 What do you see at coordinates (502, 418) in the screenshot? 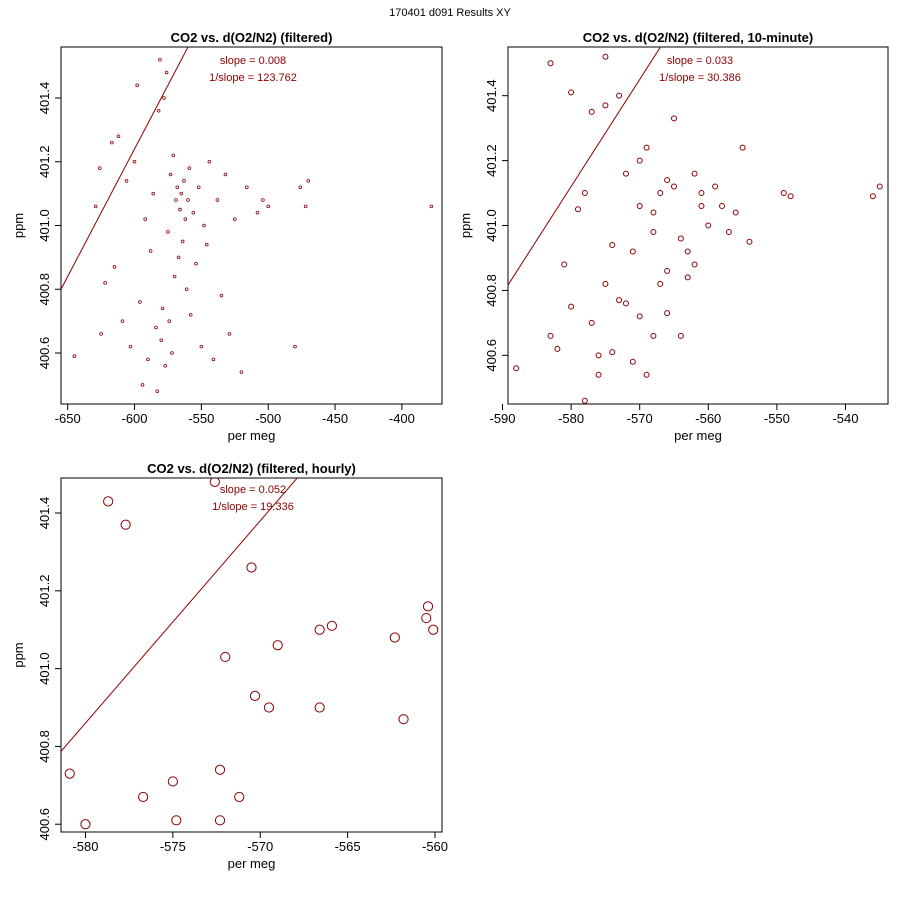
I see `panel-2-x-tick-label: -590` at bounding box center [502, 418].